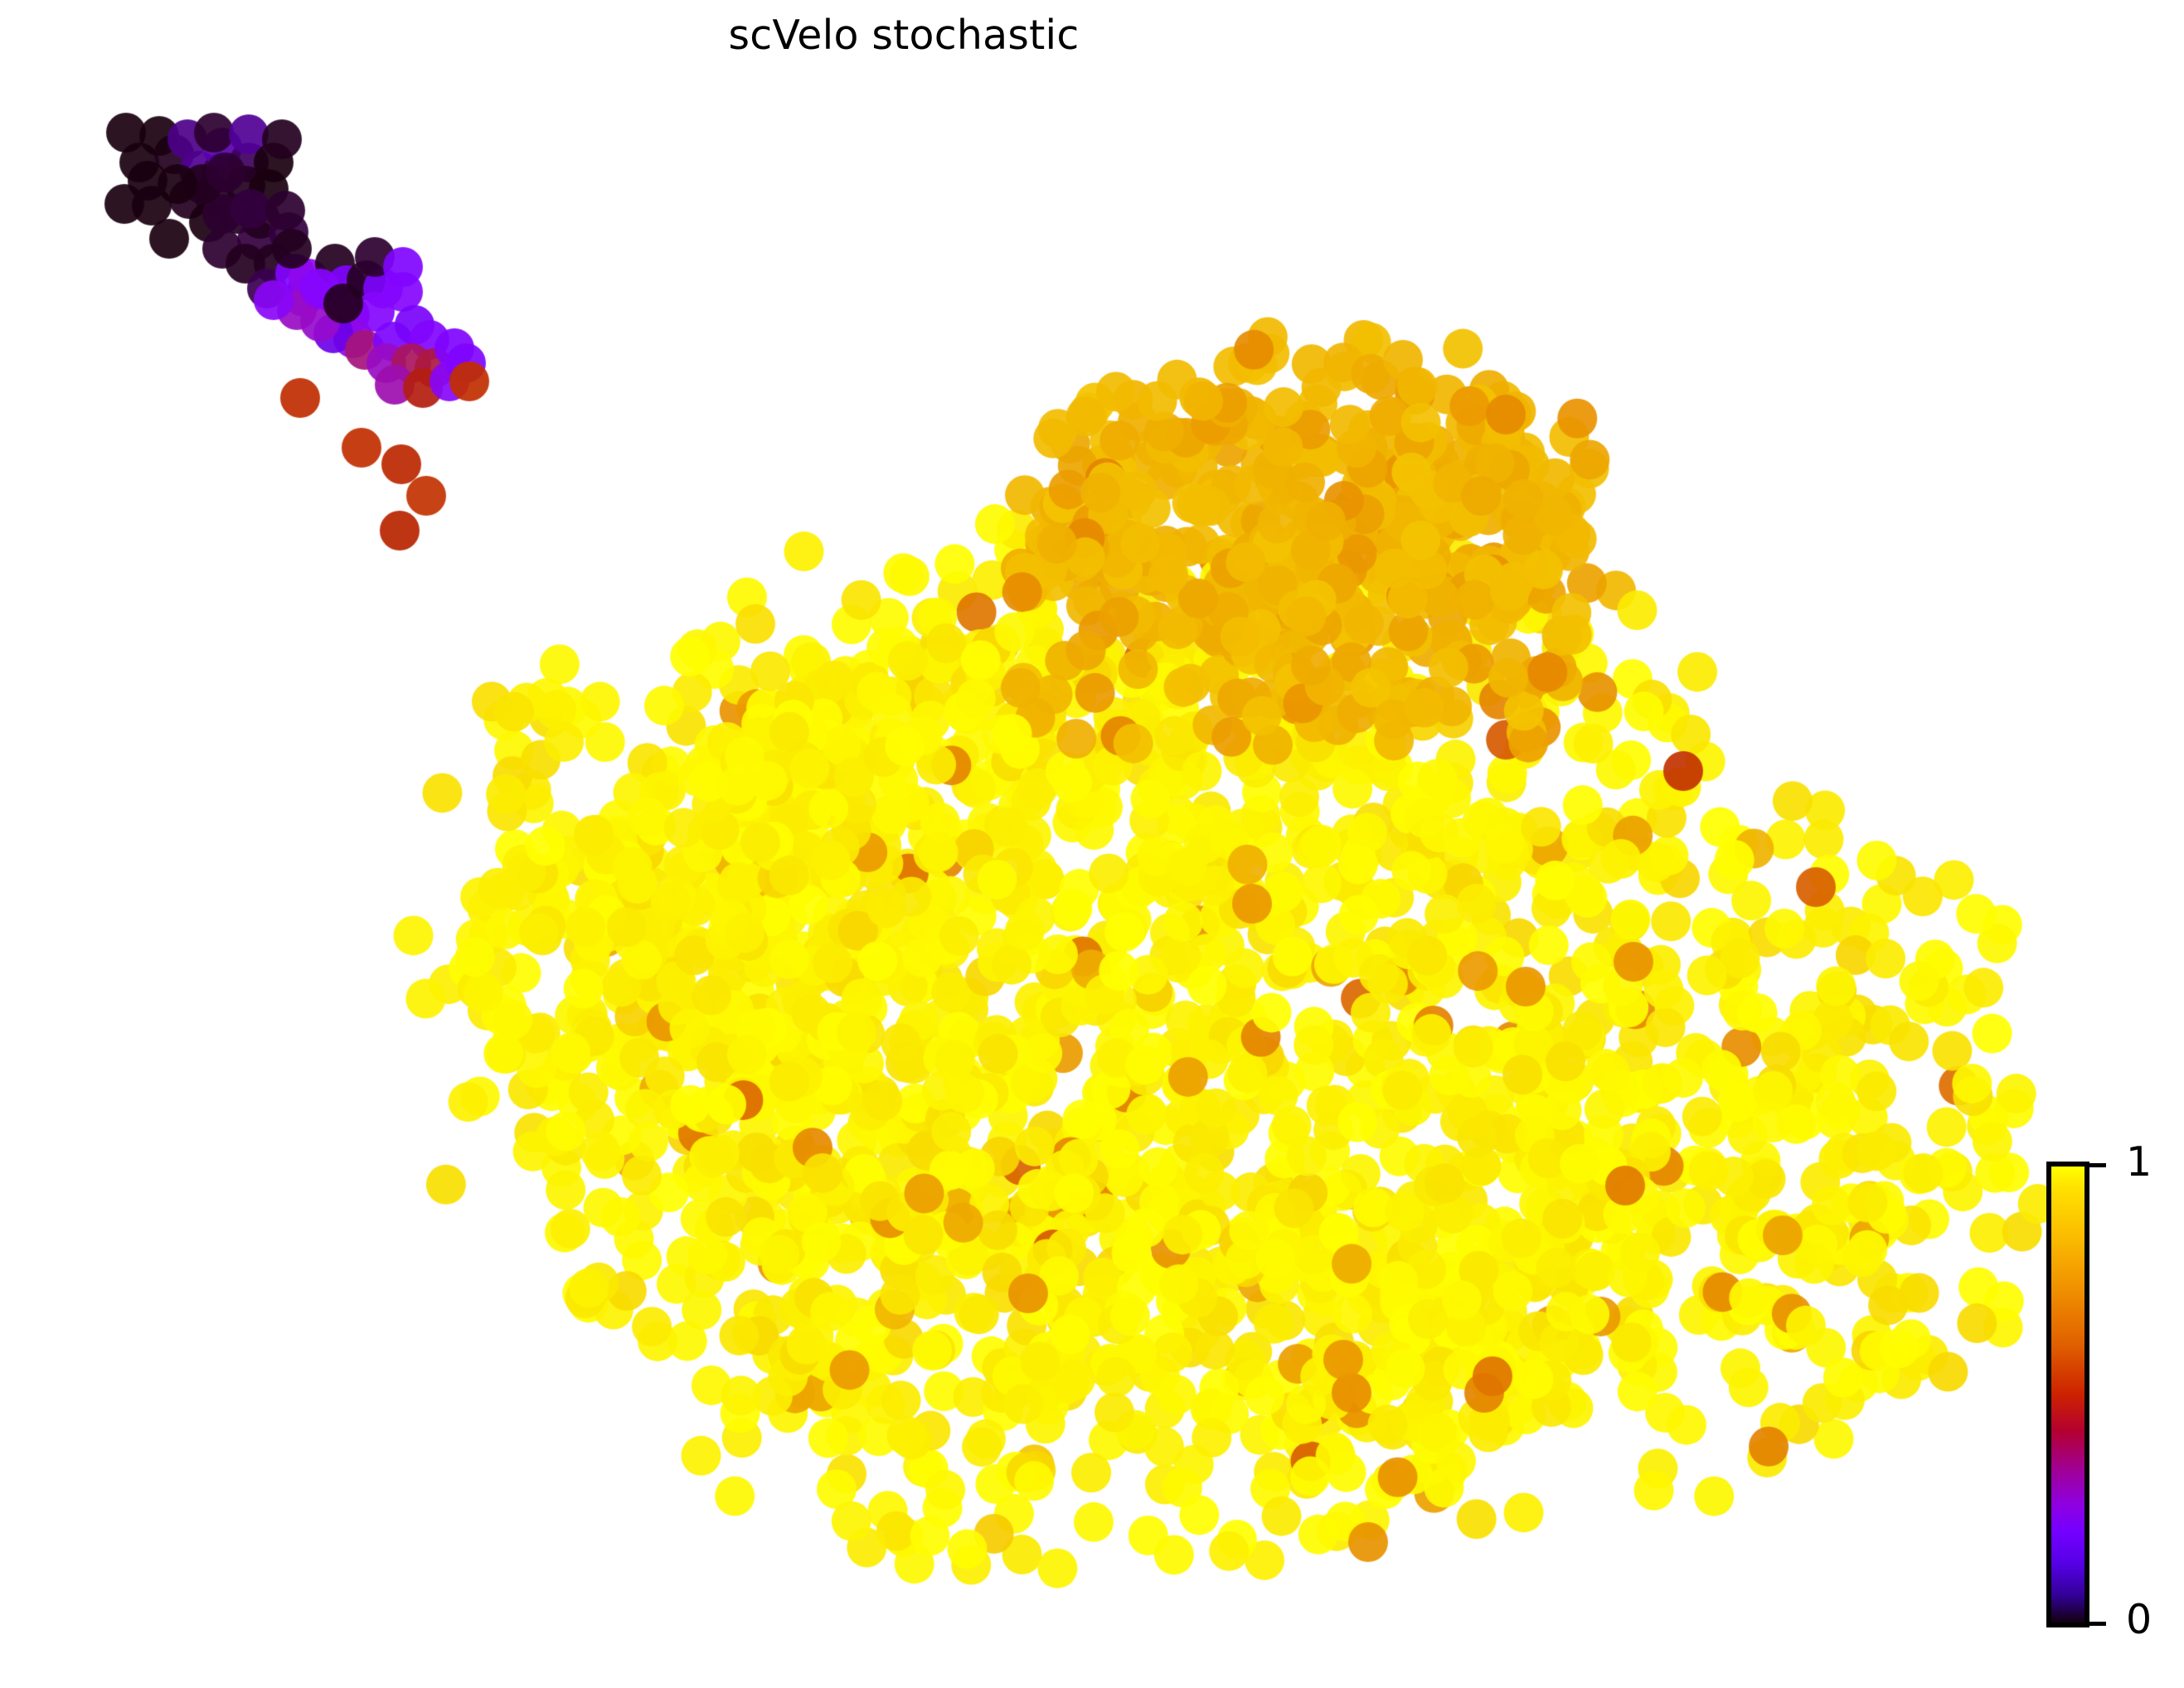 The image size is (2184, 1688). What do you see at coordinates (2095, 1165) in the screenshot?
I see `colorbar-tick-max` at bounding box center [2095, 1165].